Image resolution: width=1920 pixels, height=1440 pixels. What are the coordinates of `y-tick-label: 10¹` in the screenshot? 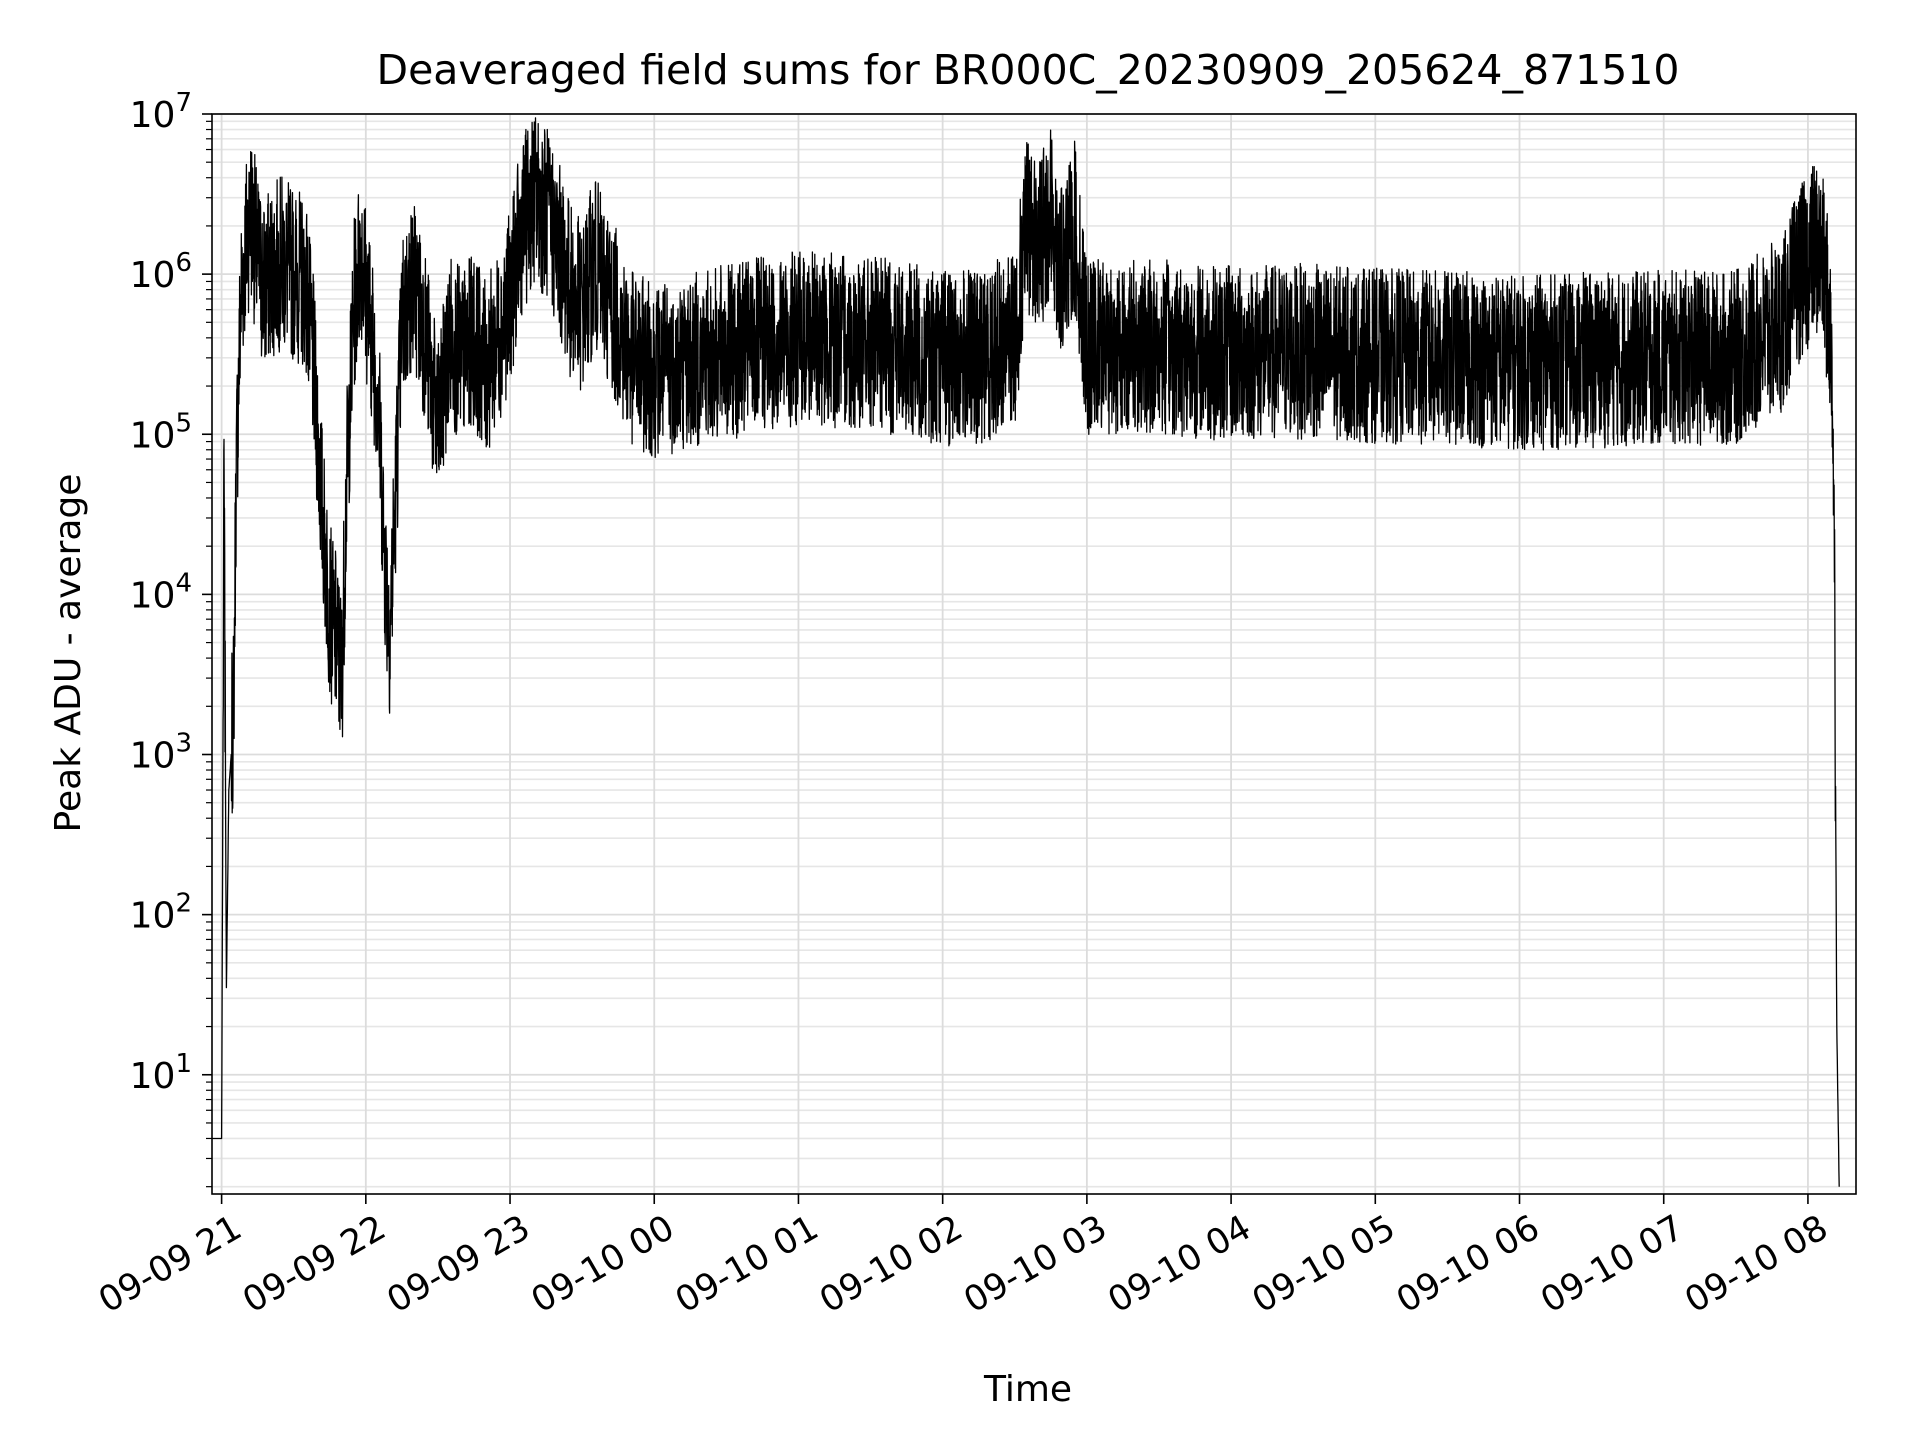 It's located at (161, 1073).